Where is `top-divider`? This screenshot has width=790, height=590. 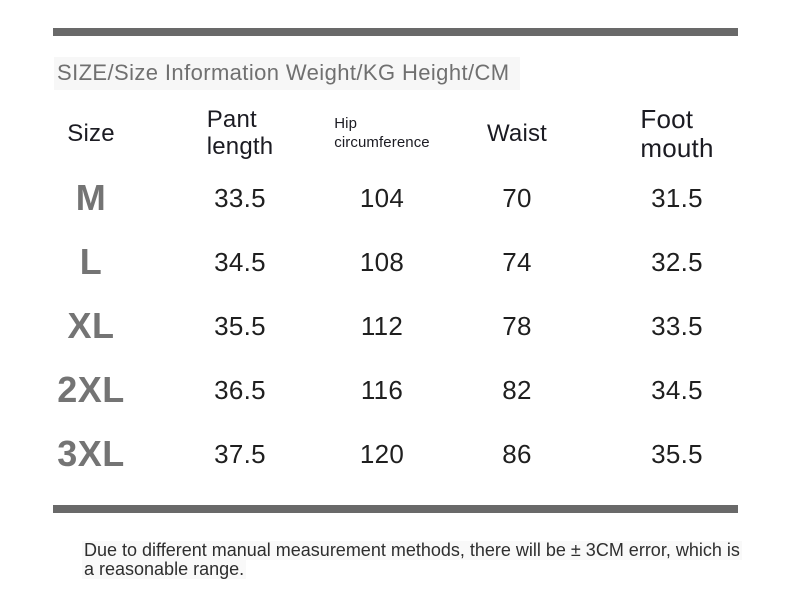 top-divider is located at coordinates (395, 32).